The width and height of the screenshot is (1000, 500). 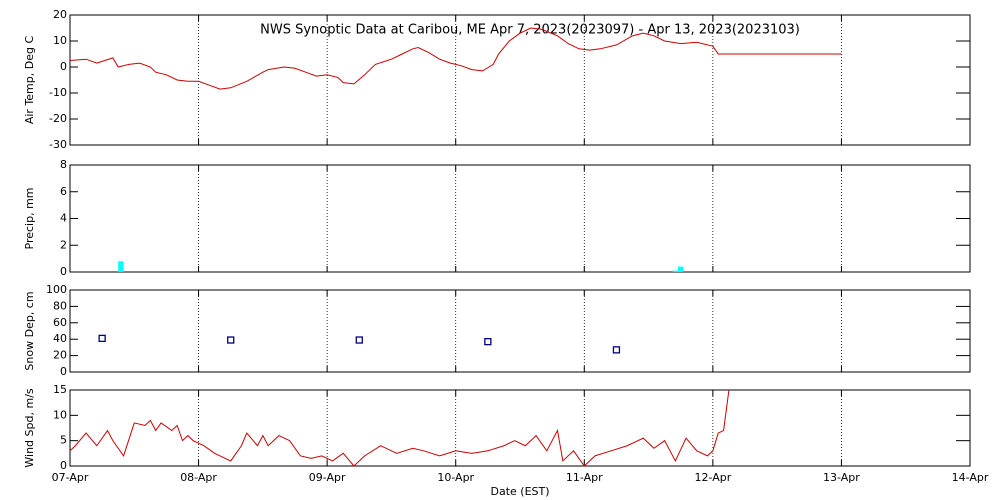 I want to click on x-tick-label: 14-Apr, so click(x=970, y=477).